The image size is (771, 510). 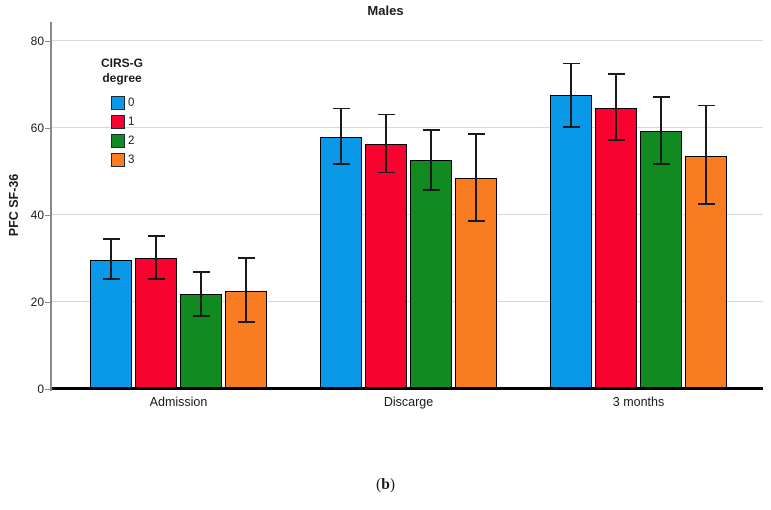 I want to click on x-axis-labels: Admission Discarge 3 months, so click(x=407, y=404).